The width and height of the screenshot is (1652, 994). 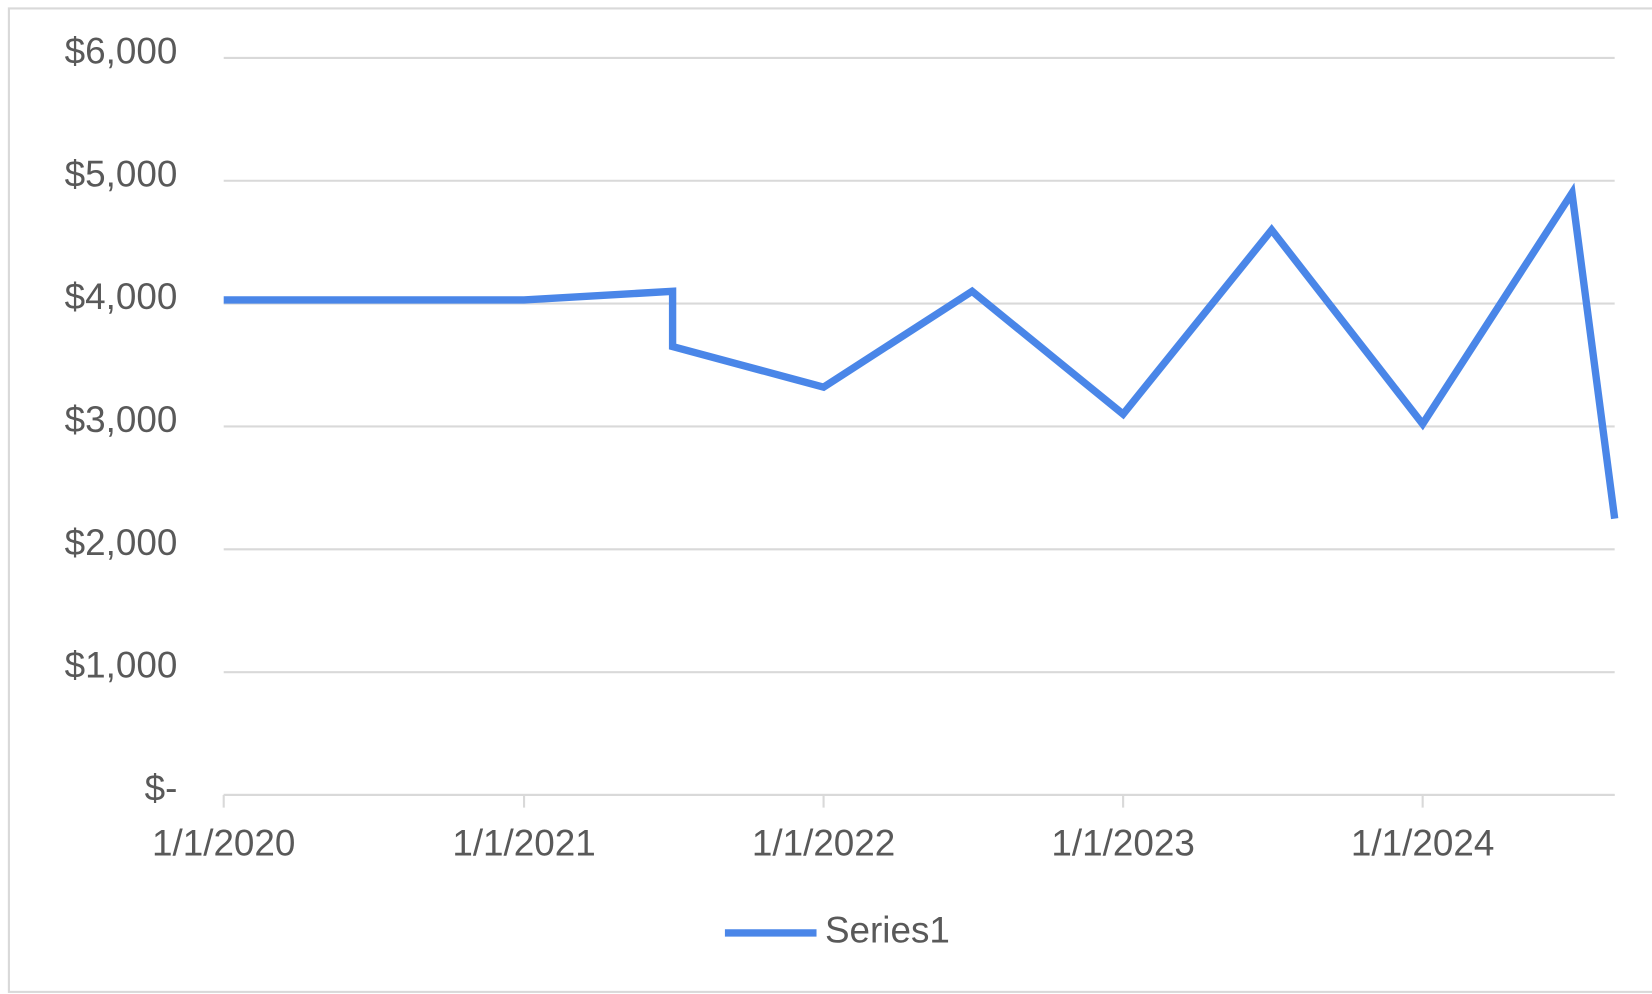 What do you see at coordinates (121, 50) in the screenshot?
I see `y-tick-label: $6,000` at bounding box center [121, 50].